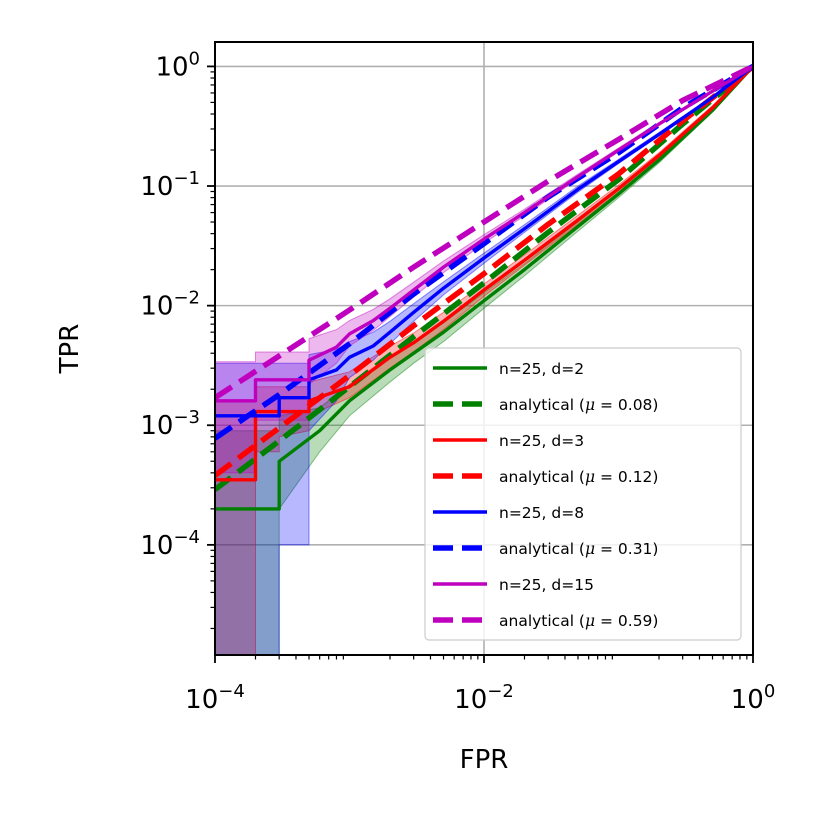  What do you see at coordinates (484, 698) in the screenshot?
I see `x-tick-label-1: 10⁻²` at bounding box center [484, 698].